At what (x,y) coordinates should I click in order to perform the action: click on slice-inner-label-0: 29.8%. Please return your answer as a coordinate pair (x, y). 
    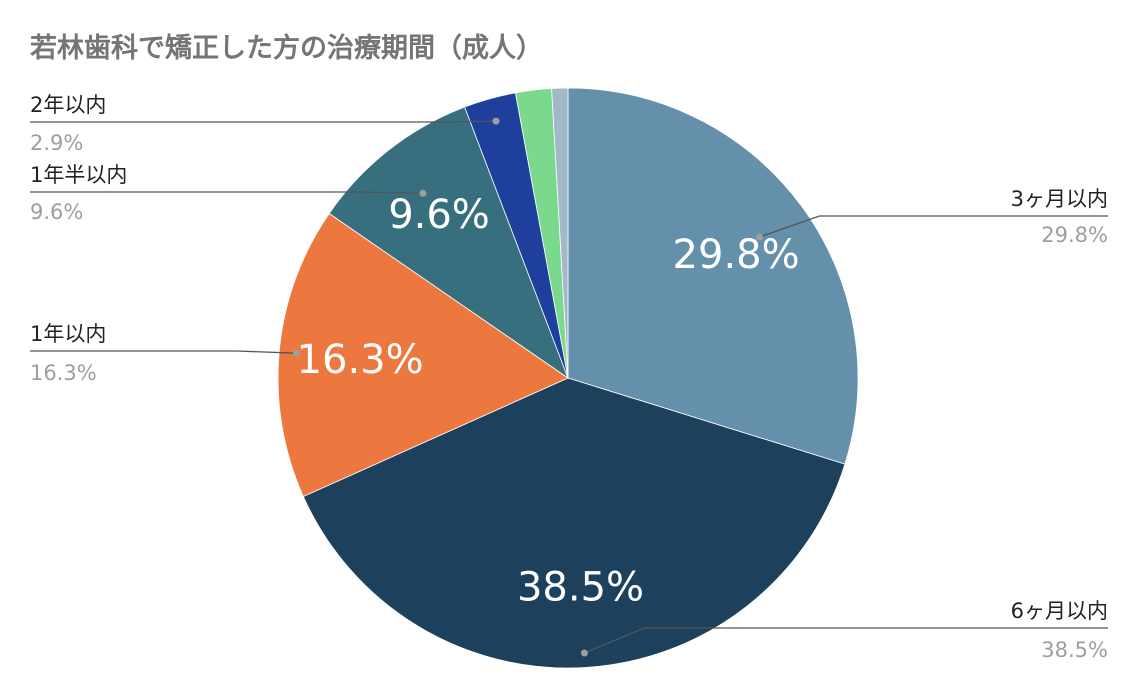
    Looking at the image, I should click on (736, 255).